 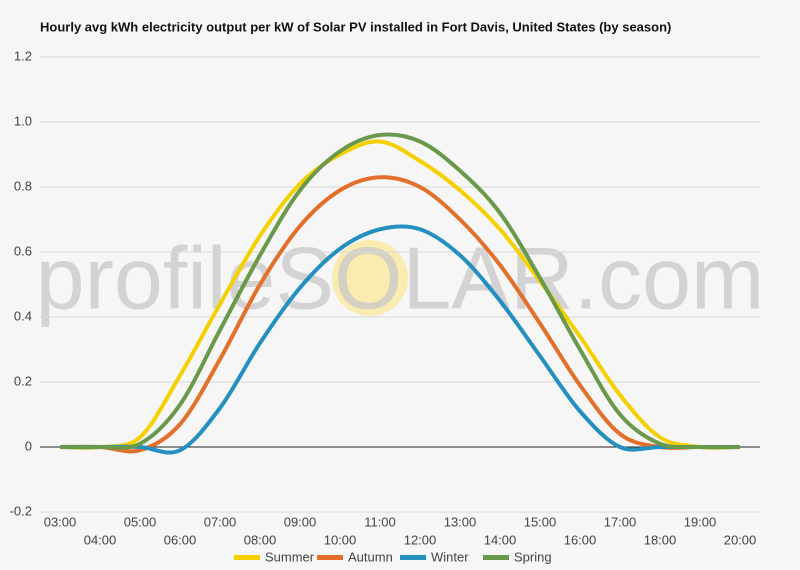 I want to click on x-tick-label: 15:00, so click(x=540, y=521).